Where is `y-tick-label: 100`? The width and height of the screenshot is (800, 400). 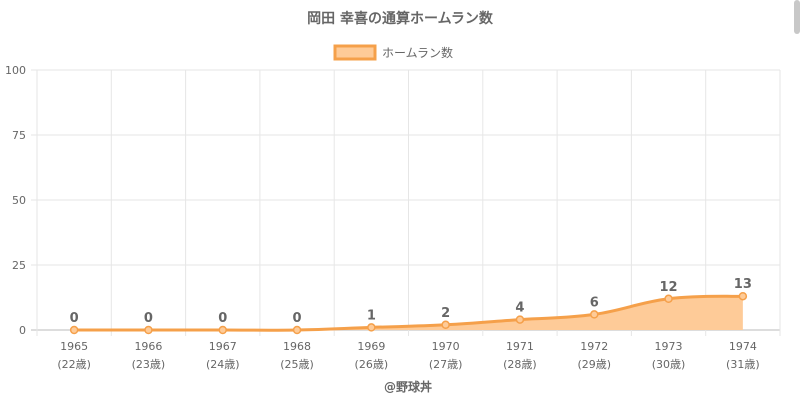 y-tick-label: 100 is located at coordinates (15, 70).